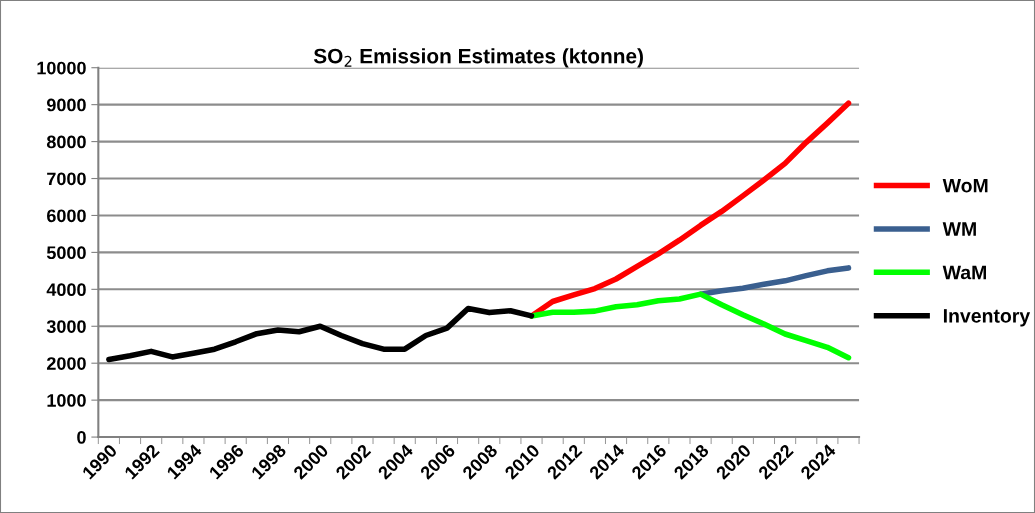 The height and width of the screenshot is (513, 1035). What do you see at coordinates (66, 327) in the screenshot?
I see `y-tick-label: 3000` at bounding box center [66, 327].